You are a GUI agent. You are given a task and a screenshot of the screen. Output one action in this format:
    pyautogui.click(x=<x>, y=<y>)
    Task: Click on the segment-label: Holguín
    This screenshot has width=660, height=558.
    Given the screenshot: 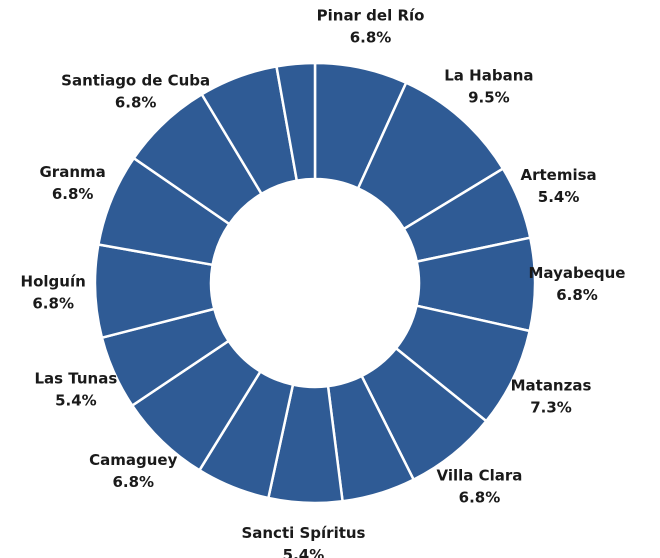 What is the action you would take?
    pyautogui.click(x=53, y=281)
    